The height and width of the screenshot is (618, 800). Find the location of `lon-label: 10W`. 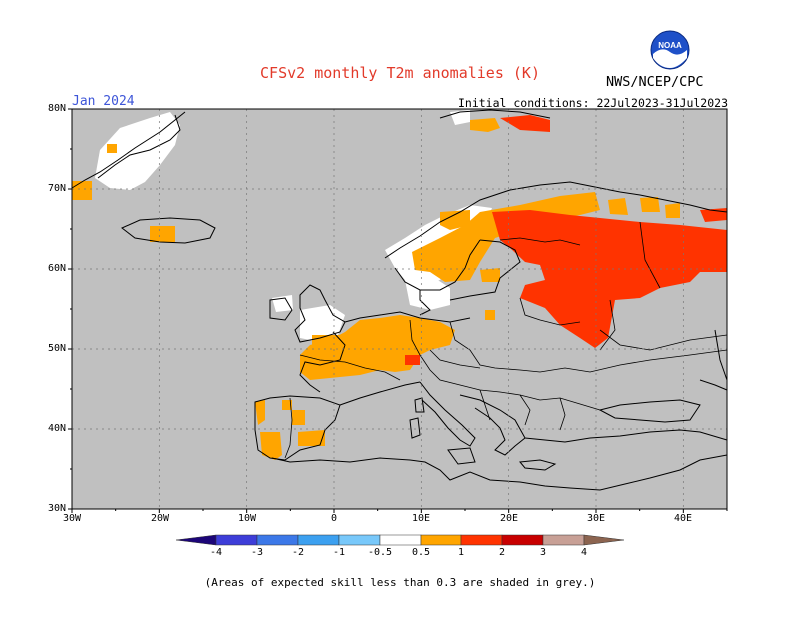

lon-label: 10W is located at coordinates (247, 518).